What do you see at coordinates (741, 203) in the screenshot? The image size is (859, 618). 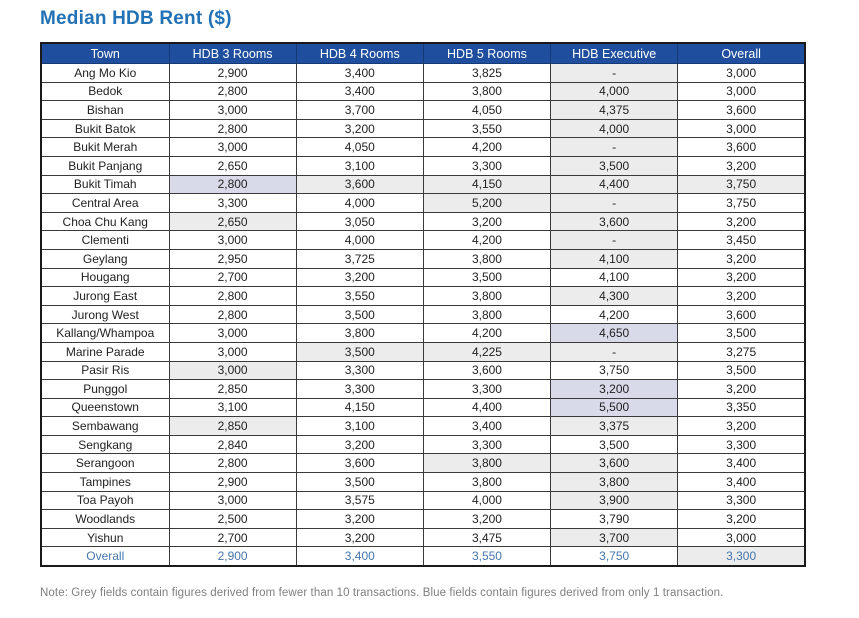 I see `value-cell: 3,750` at bounding box center [741, 203].